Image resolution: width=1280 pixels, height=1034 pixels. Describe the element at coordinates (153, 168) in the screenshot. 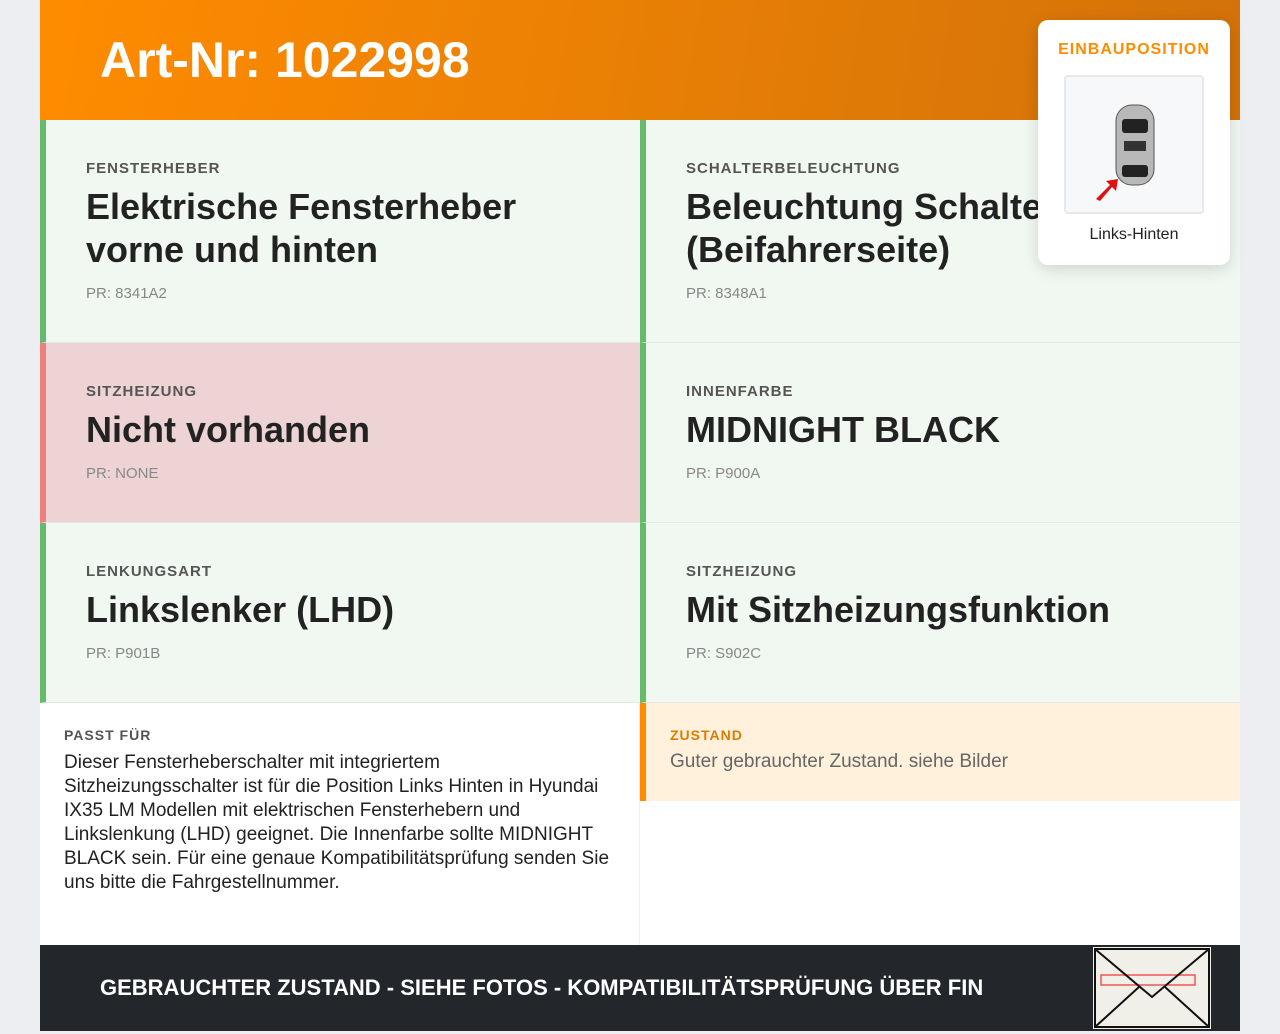

I see `feature-label: FENSTERHEBER` at that location.